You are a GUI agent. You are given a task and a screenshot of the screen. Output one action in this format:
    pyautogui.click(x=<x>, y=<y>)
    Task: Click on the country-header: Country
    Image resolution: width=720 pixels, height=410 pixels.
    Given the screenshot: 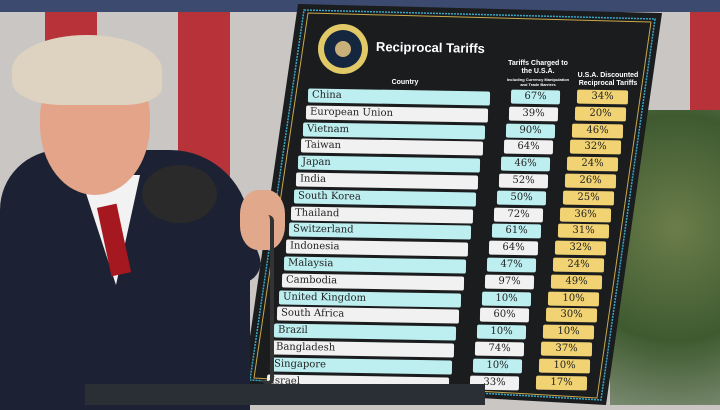 What is the action you would take?
    pyautogui.click(x=405, y=82)
    